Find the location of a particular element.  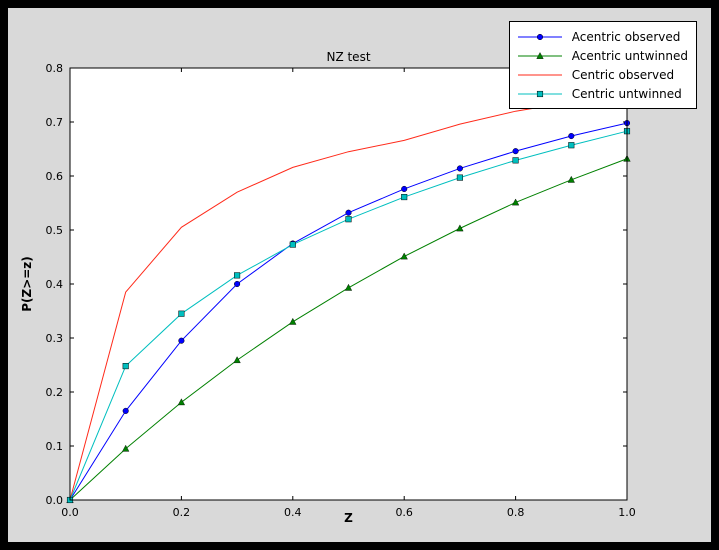

x-axis-label: Z is located at coordinates (348, 518).